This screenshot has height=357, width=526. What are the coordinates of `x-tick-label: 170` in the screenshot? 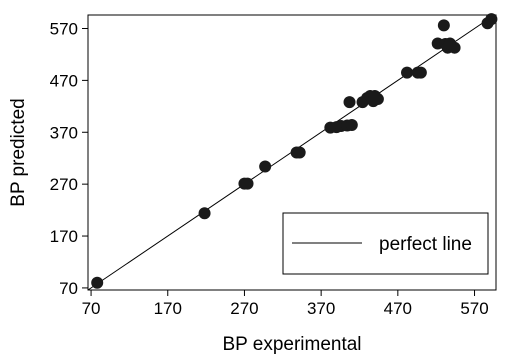 It's located at (168, 308).